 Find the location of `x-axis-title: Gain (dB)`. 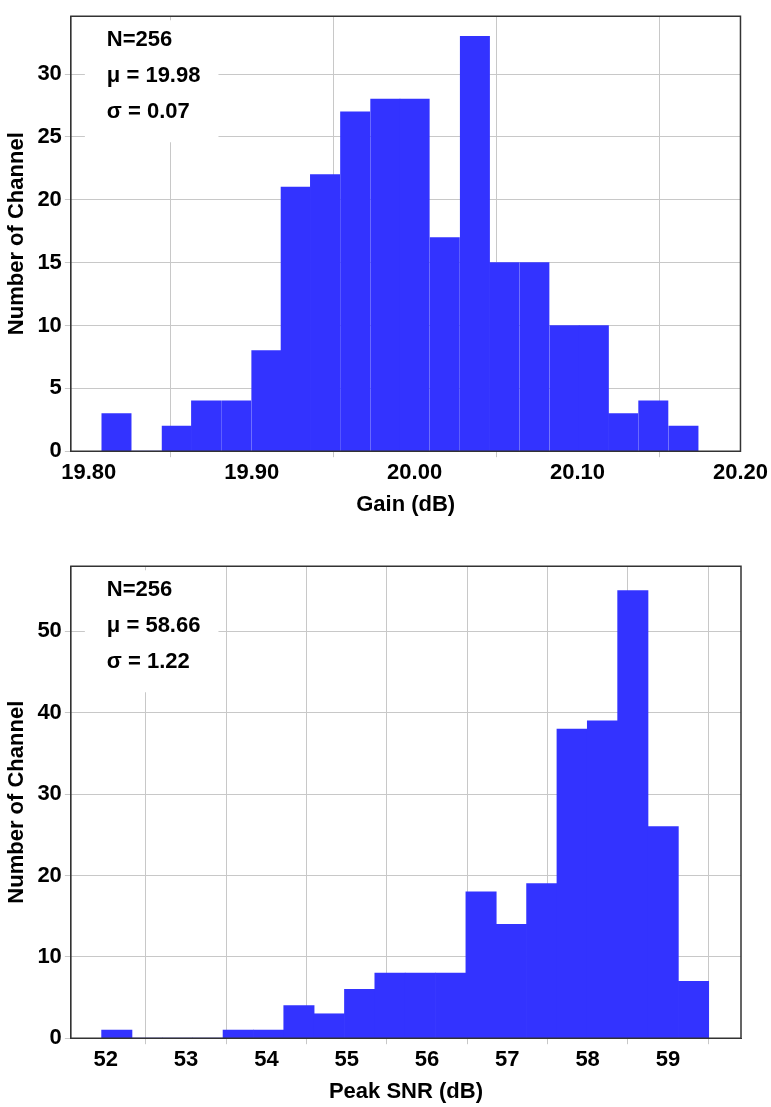

x-axis-title: Gain (dB) is located at coordinates (406, 503).